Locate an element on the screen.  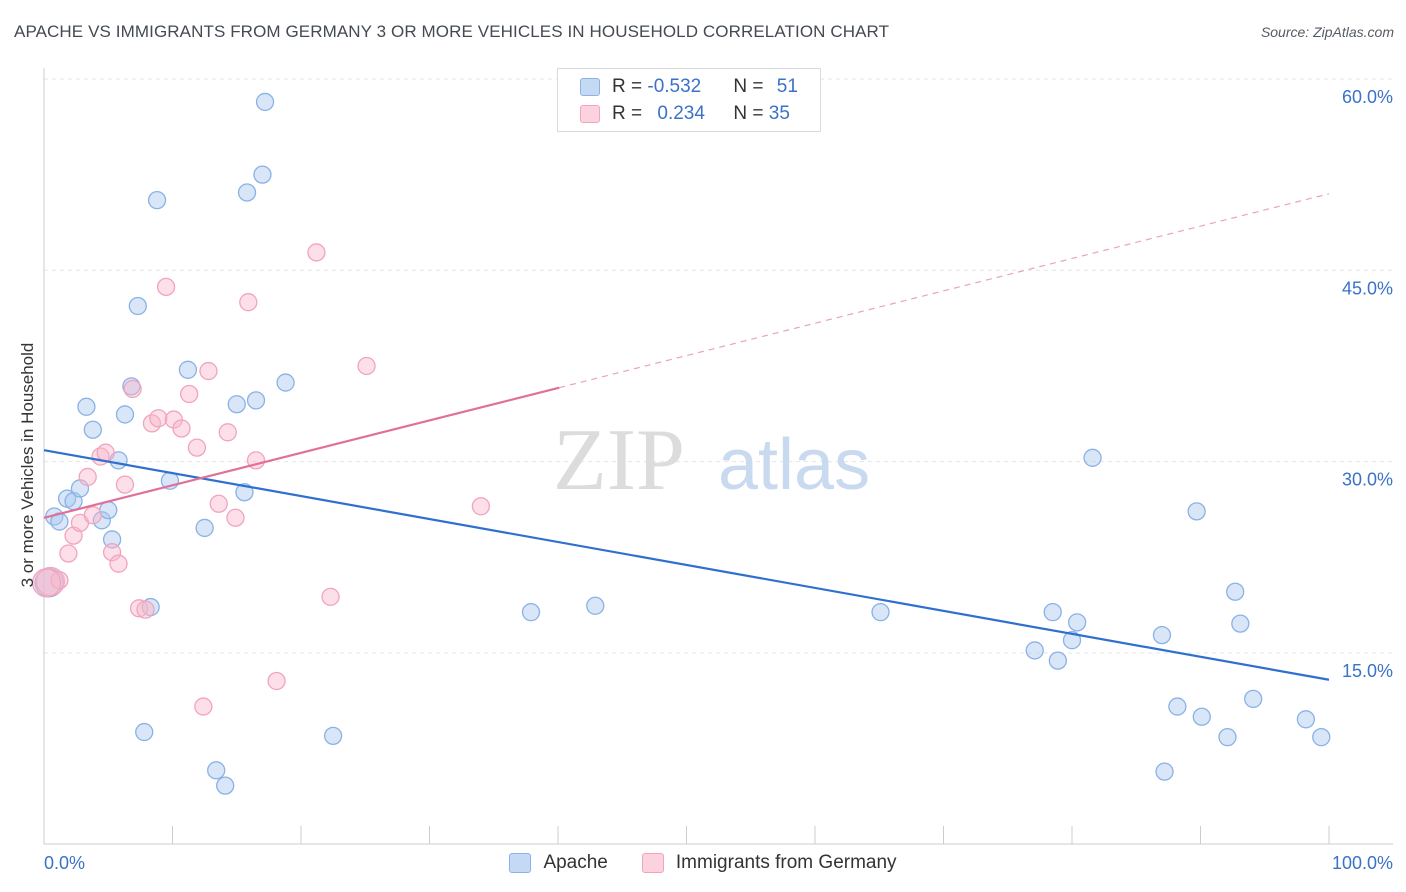
bottom-legend-label-germany: Immigrants from Germany is located at coordinates (786, 862).